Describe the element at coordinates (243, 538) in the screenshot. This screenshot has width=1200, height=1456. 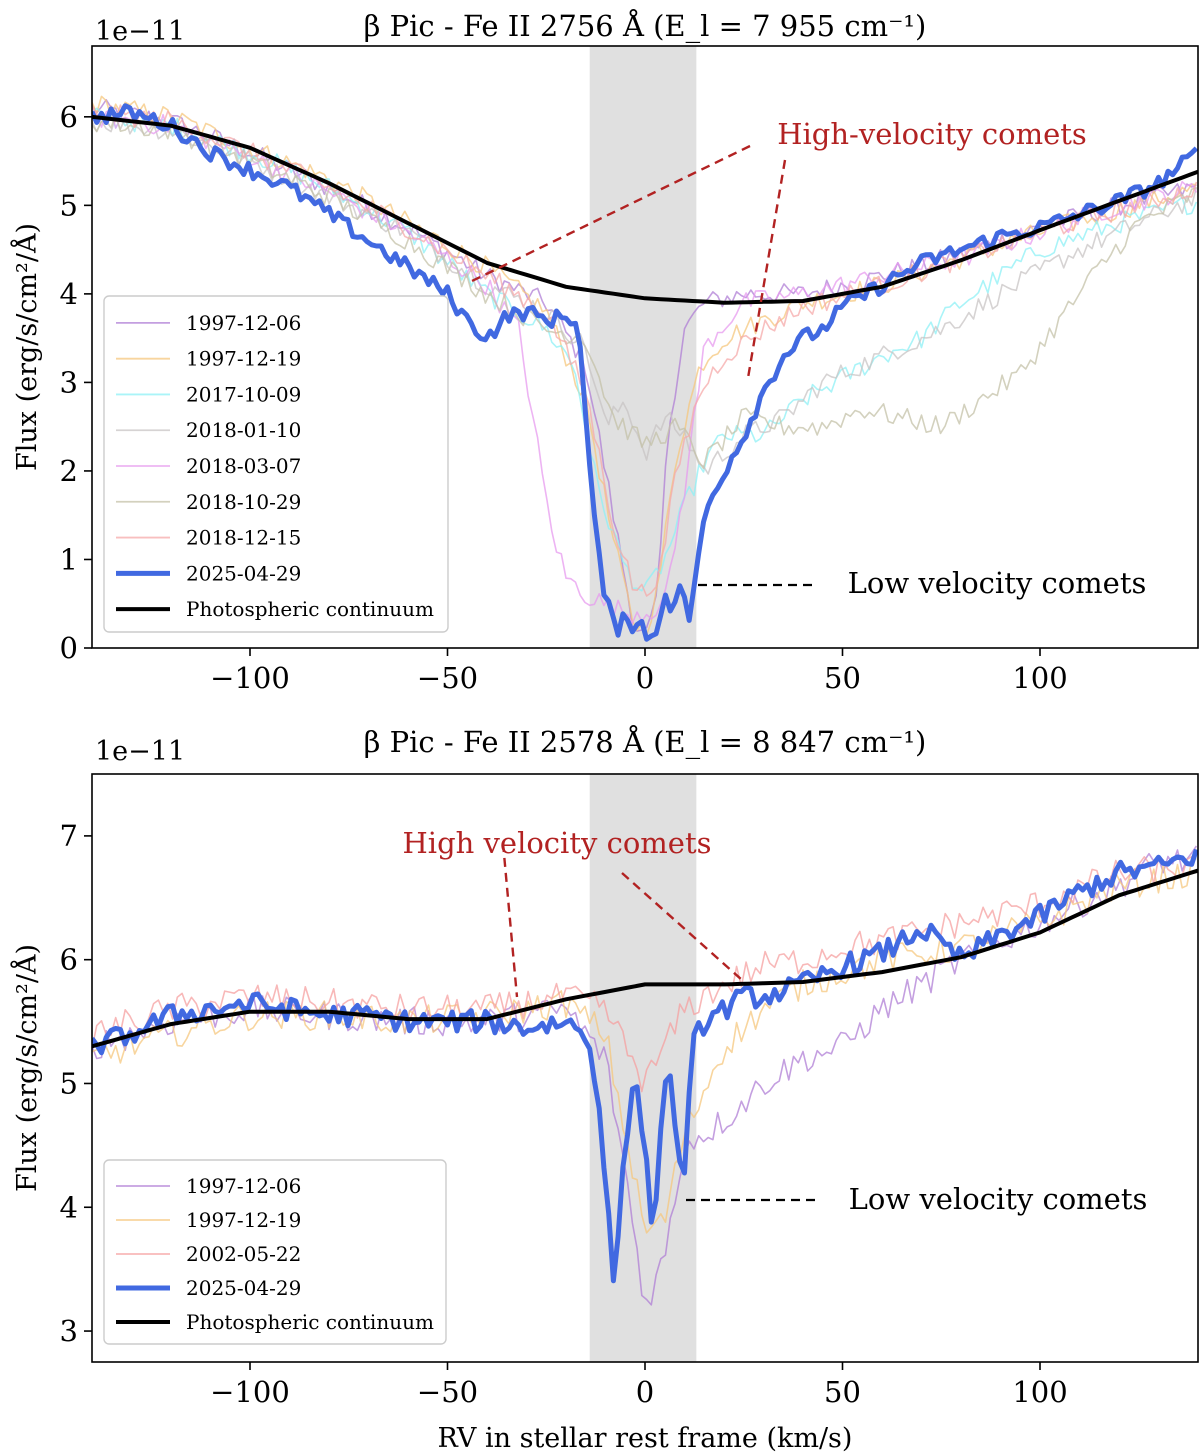
I see `legend-entry: 2018-12-15` at that location.